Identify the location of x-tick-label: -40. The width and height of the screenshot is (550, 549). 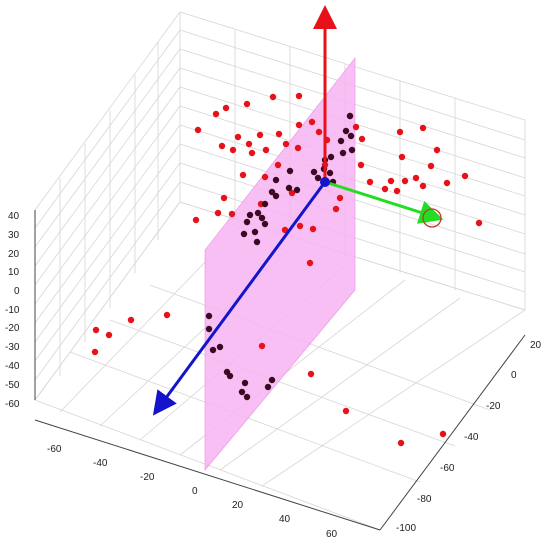
(100, 463).